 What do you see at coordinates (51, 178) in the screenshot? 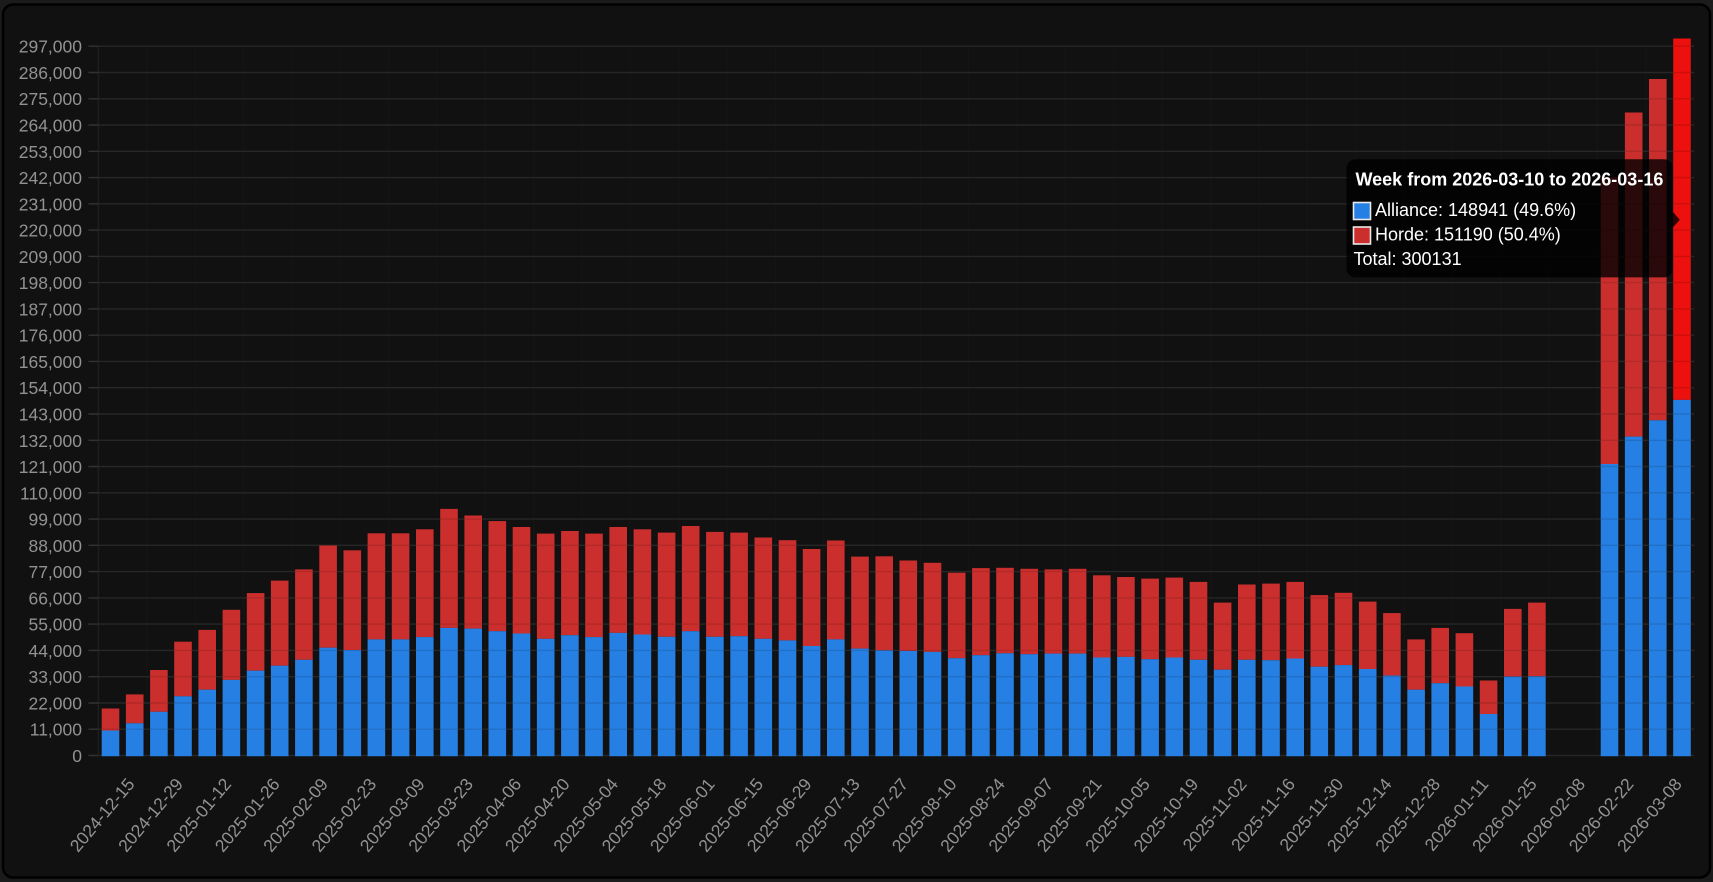
I see `svg-text: 242,000` at bounding box center [51, 178].